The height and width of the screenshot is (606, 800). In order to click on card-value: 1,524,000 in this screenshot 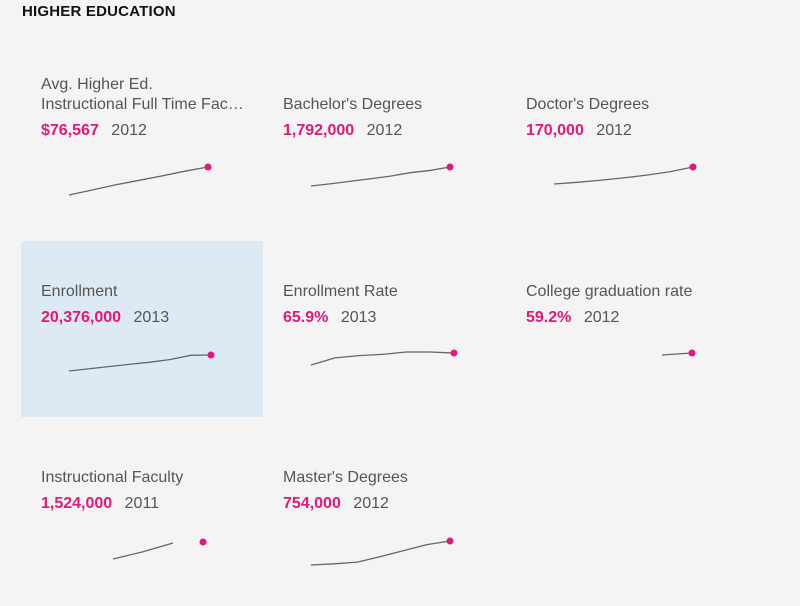, I will do `click(77, 503)`.